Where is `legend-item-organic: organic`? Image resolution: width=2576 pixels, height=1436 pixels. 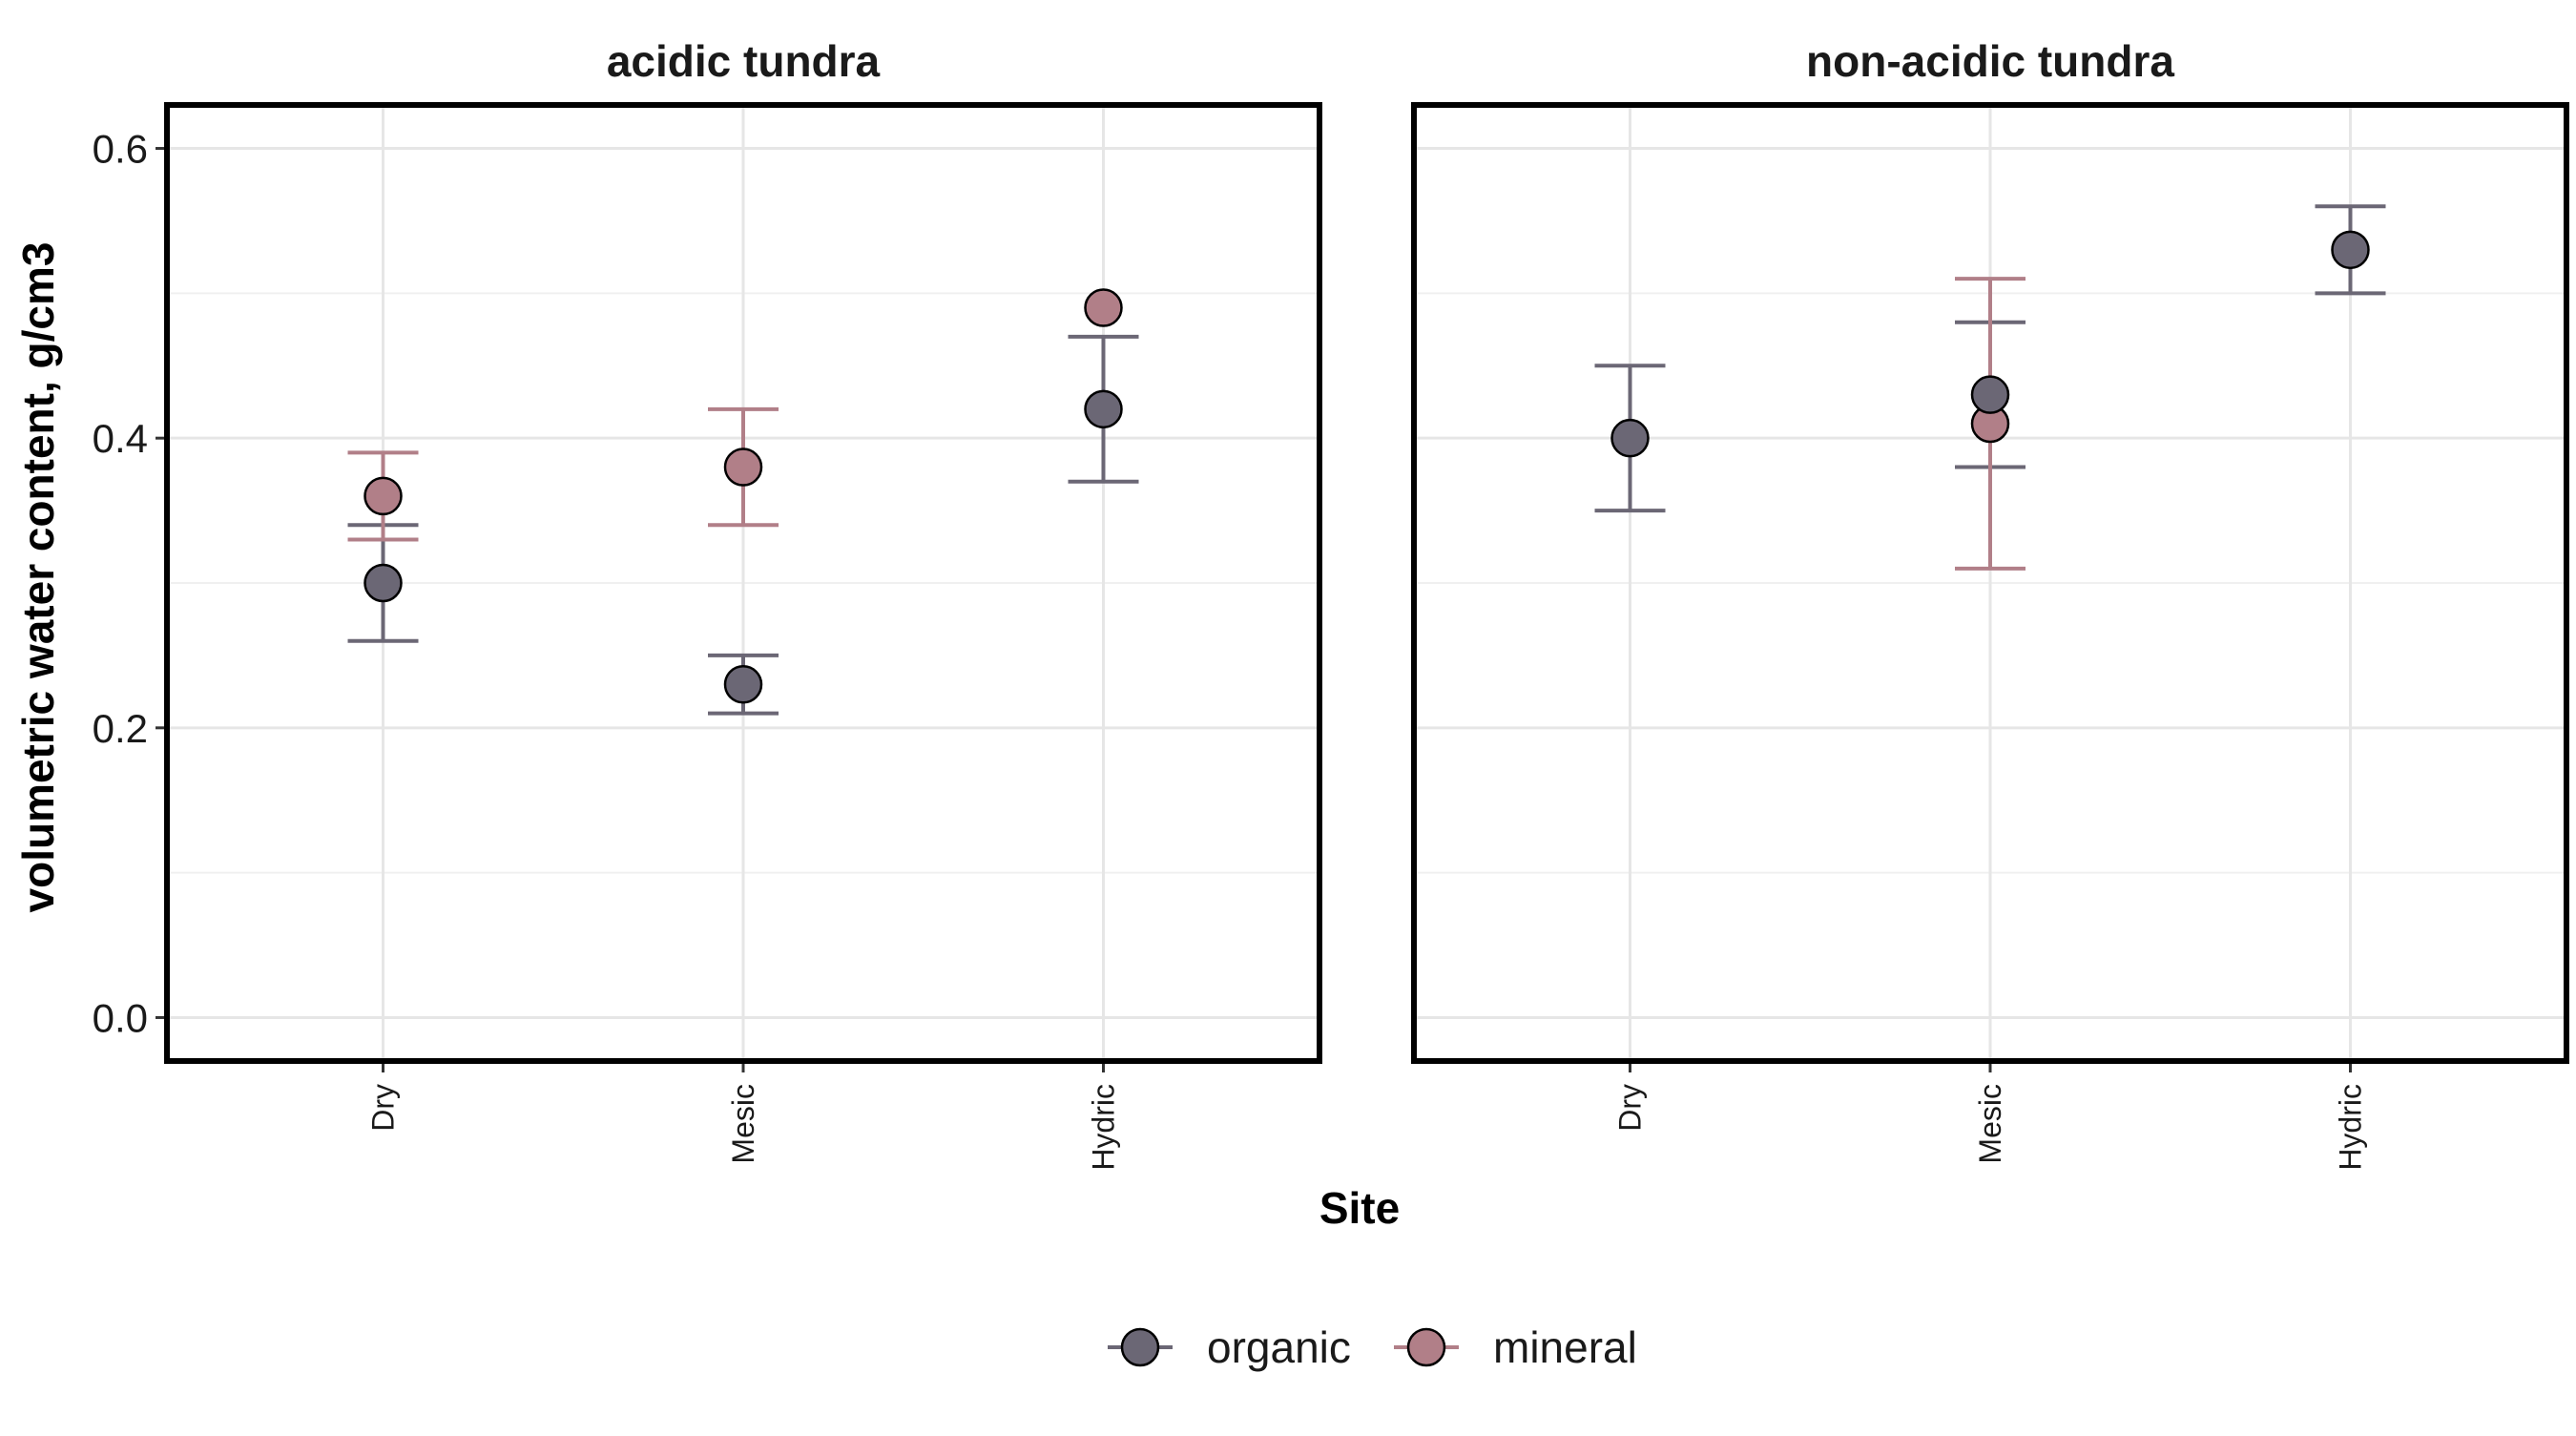 legend-item-organic: organic is located at coordinates (1229, 1347).